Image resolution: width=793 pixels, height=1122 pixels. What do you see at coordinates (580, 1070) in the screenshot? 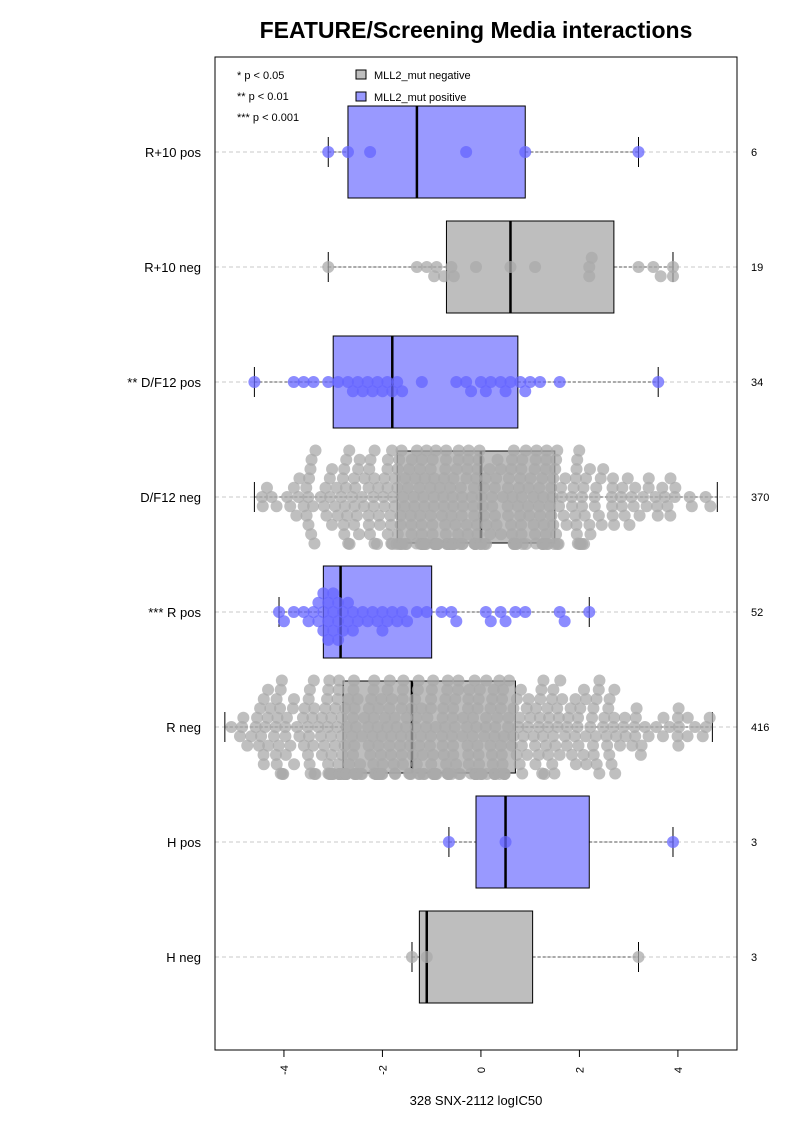
I see `x-tick-label: 2` at bounding box center [580, 1070].